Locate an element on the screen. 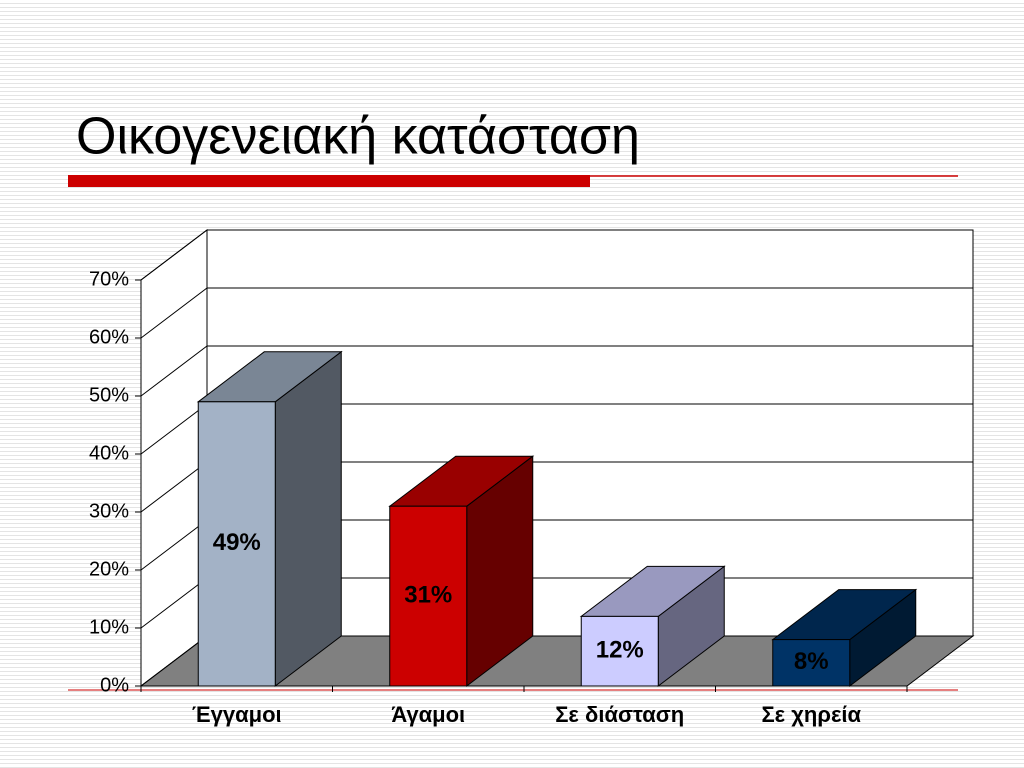 This screenshot has width=1024, height=768. y-tick-label: 20% is located at coordinates (109, 569).